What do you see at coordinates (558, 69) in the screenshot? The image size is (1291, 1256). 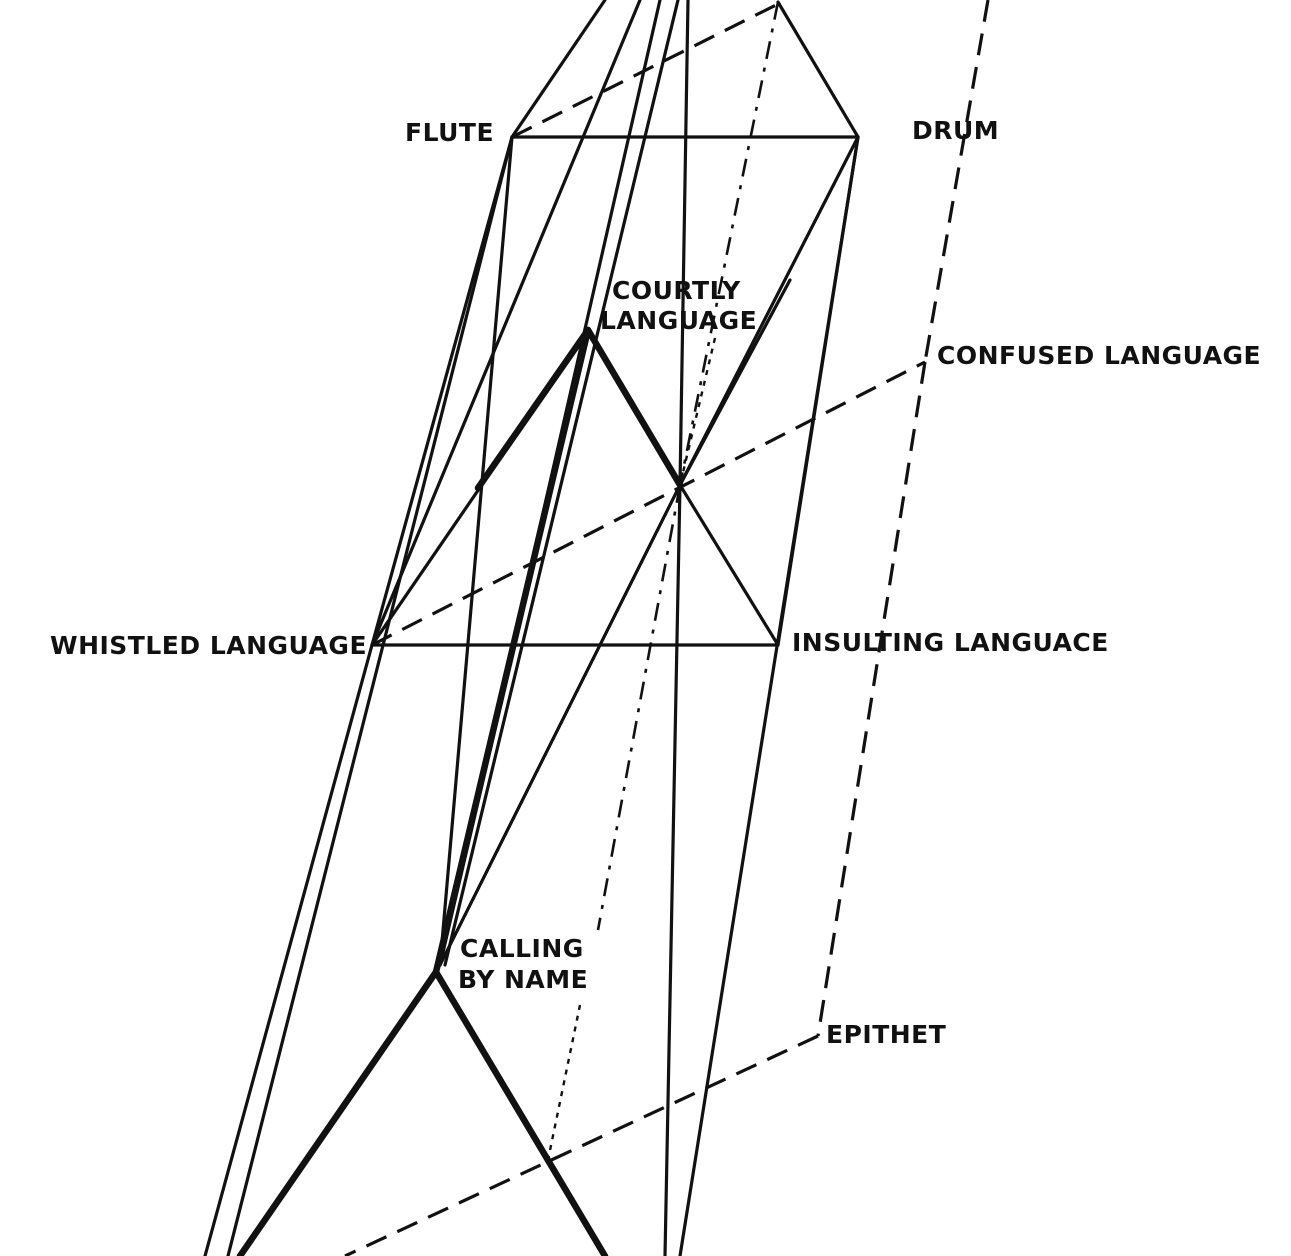 I see `line-flute-up` at bounding box center [558, 69].